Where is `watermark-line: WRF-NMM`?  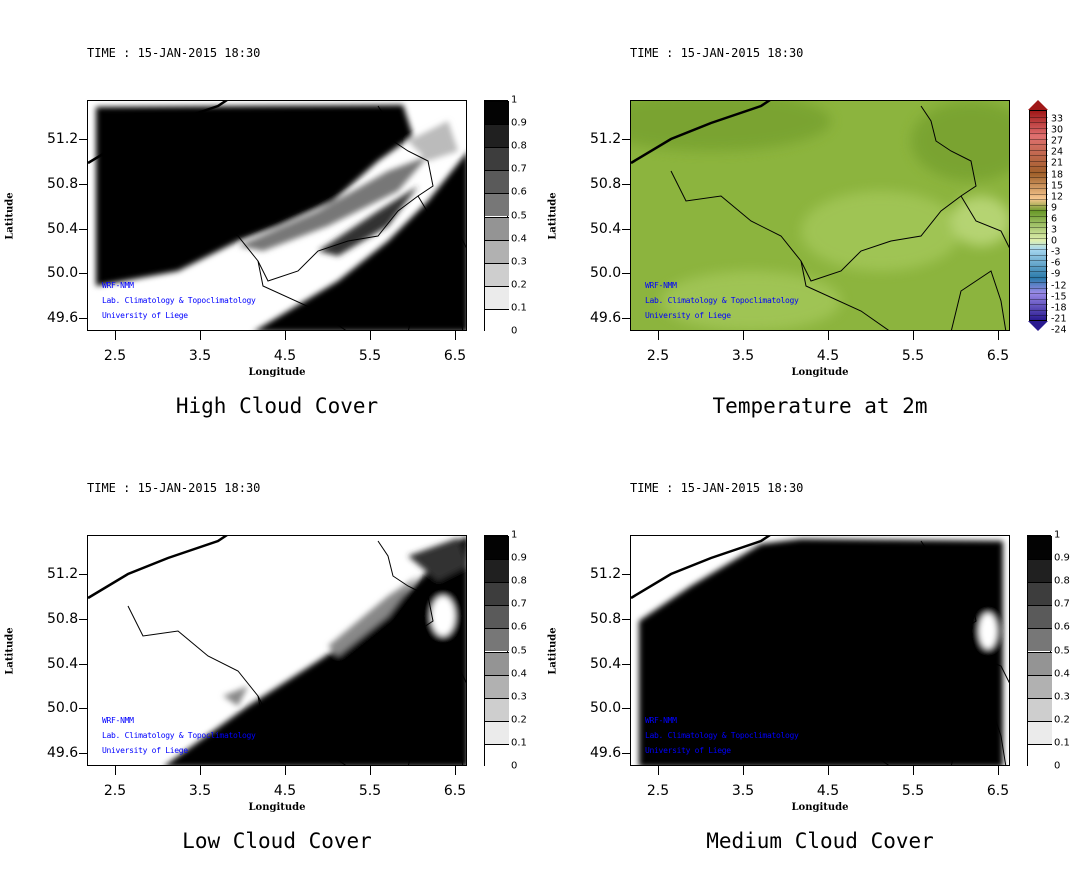
watermark-line: WRF-NMM is located at coordinates (661, 720).